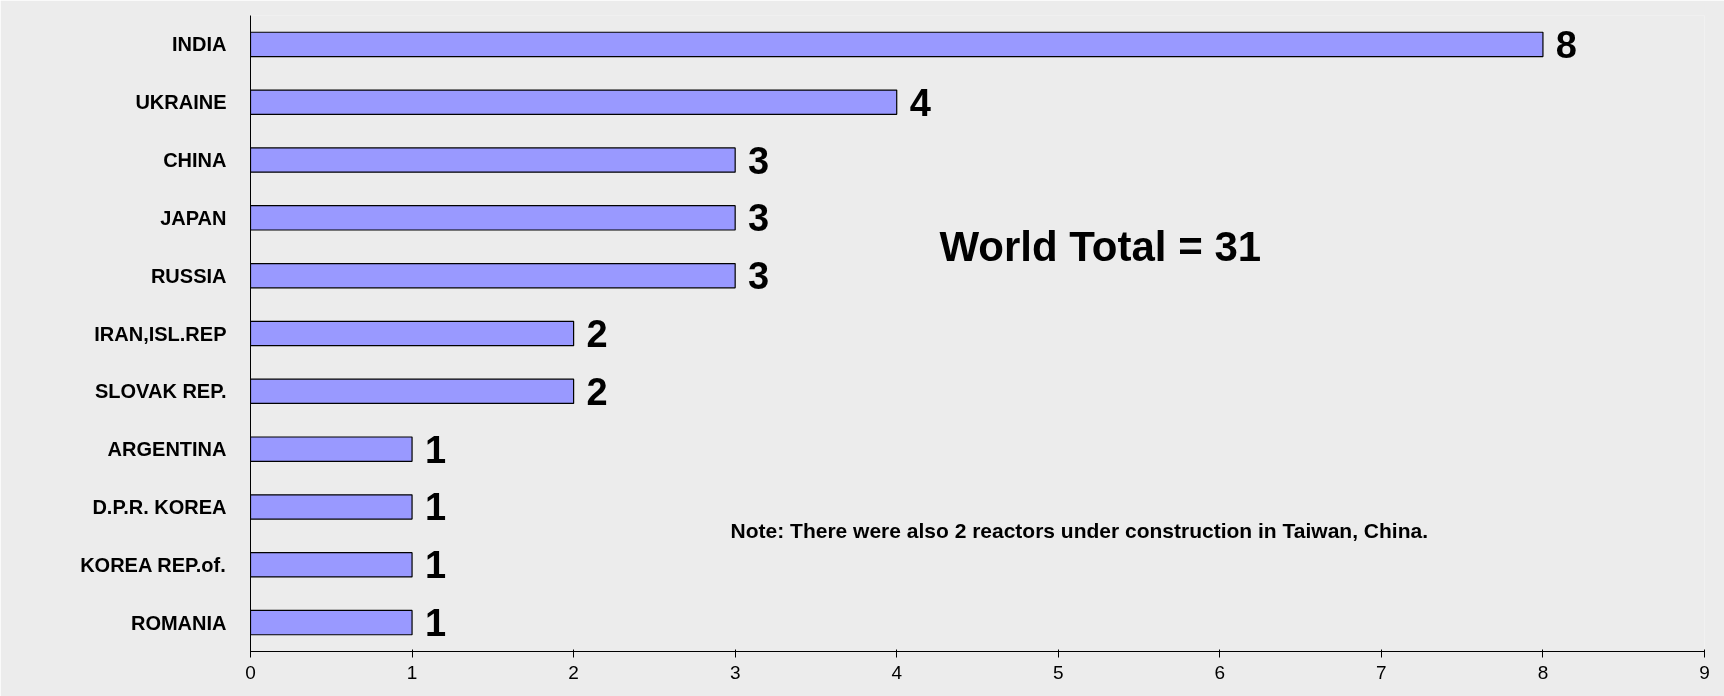 This screenshot has height=696, width=1724. What do you see at coordinates (1543, 672) in the screenshot?
I see `x-tick-label: 8` at bounding box center [1543, 672].